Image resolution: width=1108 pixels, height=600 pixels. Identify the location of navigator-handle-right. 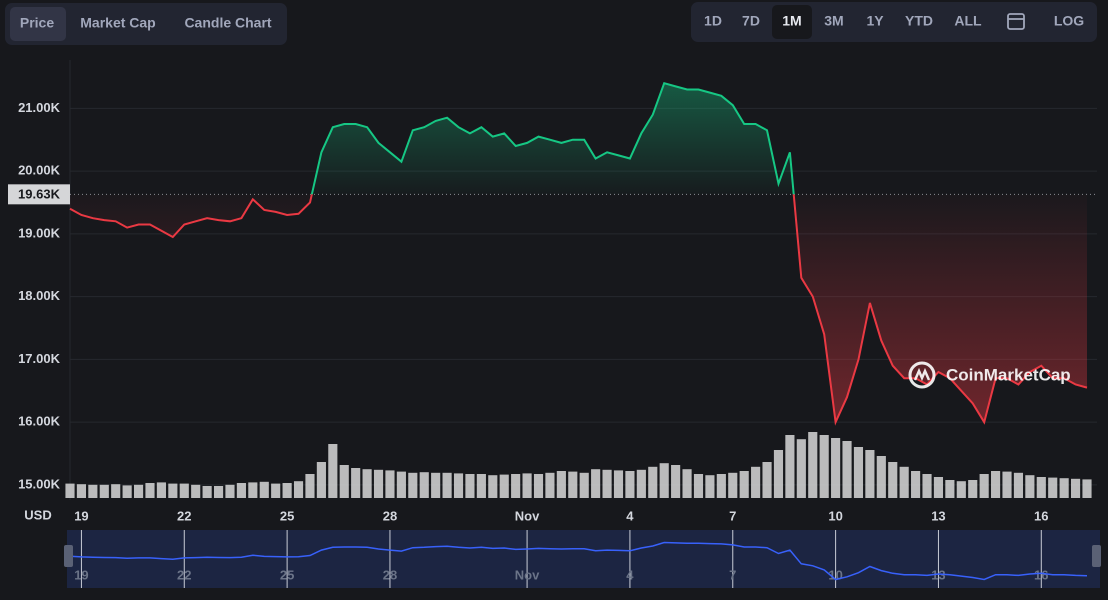
(1096, 556).